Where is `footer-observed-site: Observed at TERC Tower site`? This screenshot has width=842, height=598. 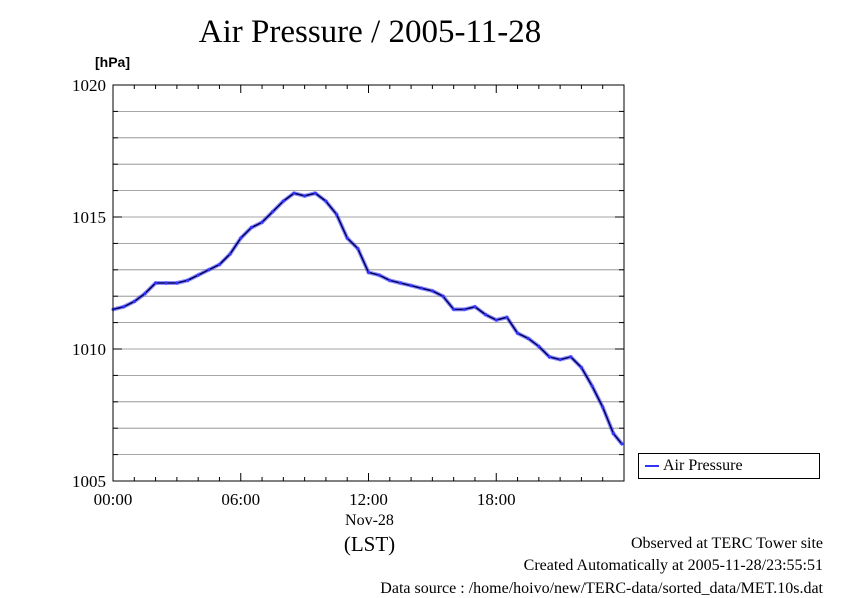 footer-observed-site: Observed at TERC Tower site is located at coordinates (726, 543).